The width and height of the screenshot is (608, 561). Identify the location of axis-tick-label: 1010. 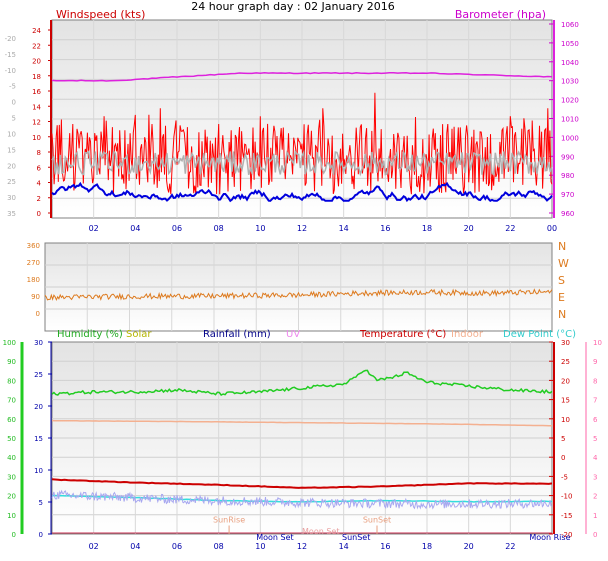
(570, 120).